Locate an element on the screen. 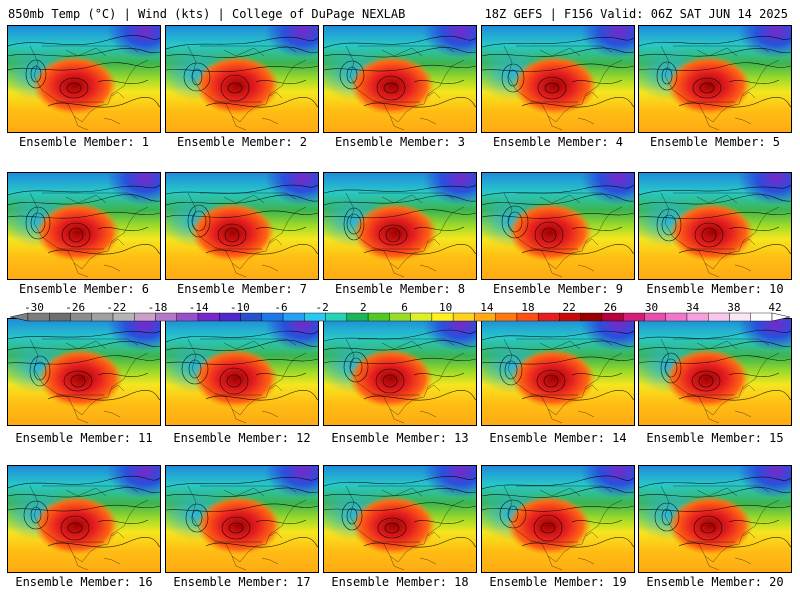  colorbar-tick-label: 26 is located at coordinates (610, 307).